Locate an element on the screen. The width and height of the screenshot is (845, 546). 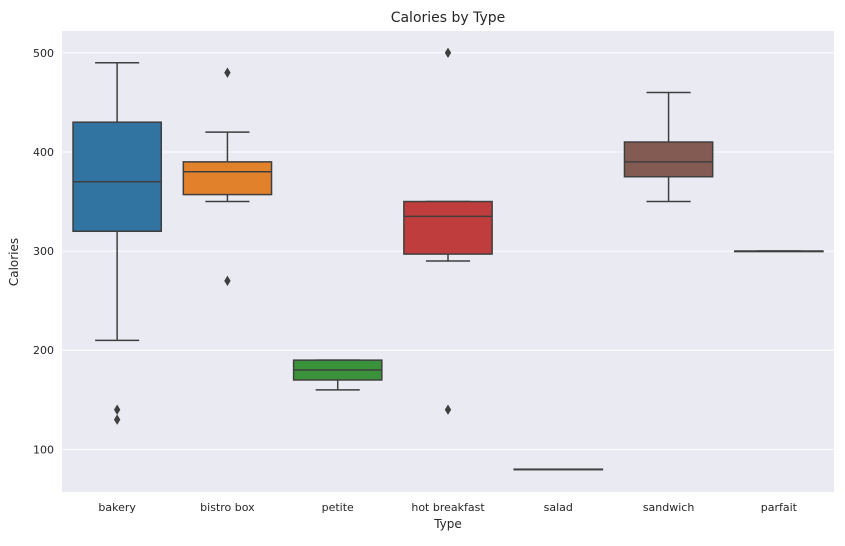
box-bakery is located at coordinates (117, 243).